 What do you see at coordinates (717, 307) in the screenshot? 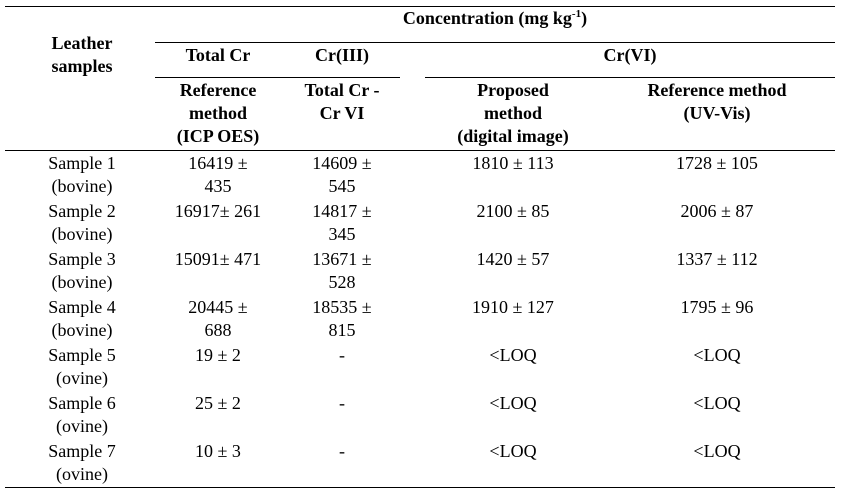
I see `cell: 1795 ± 96` at bounding box center [717, 307].